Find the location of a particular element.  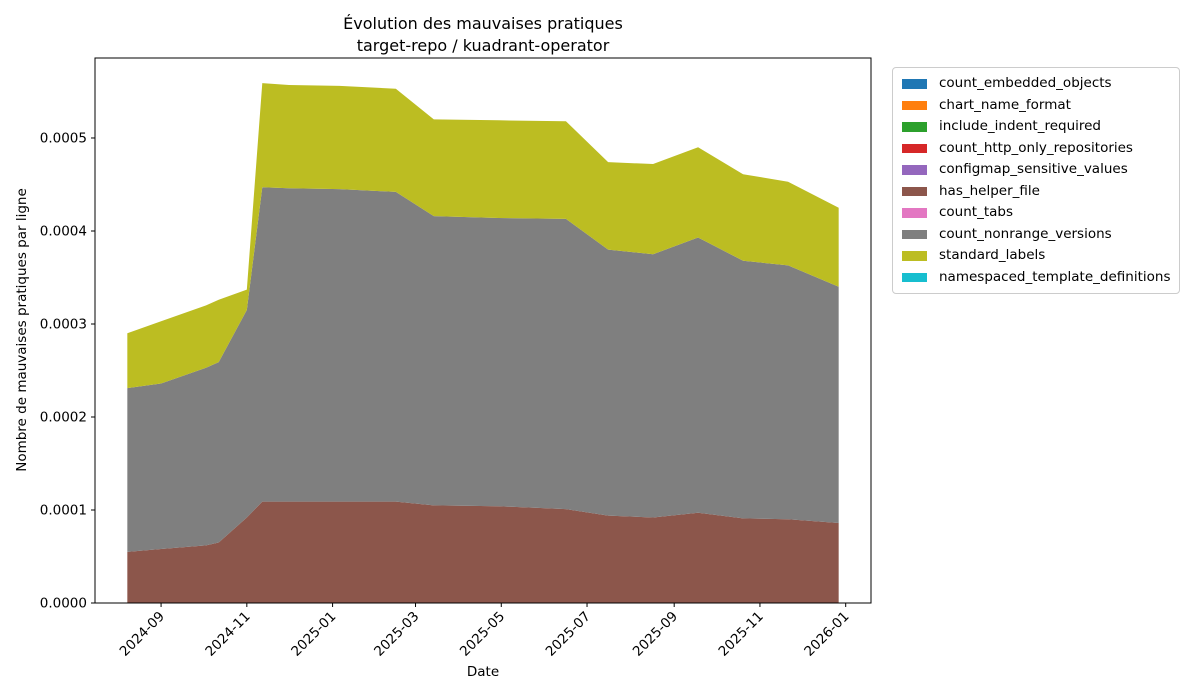

x-tick-label: 2025-07 is located at coordinates (568, 634).